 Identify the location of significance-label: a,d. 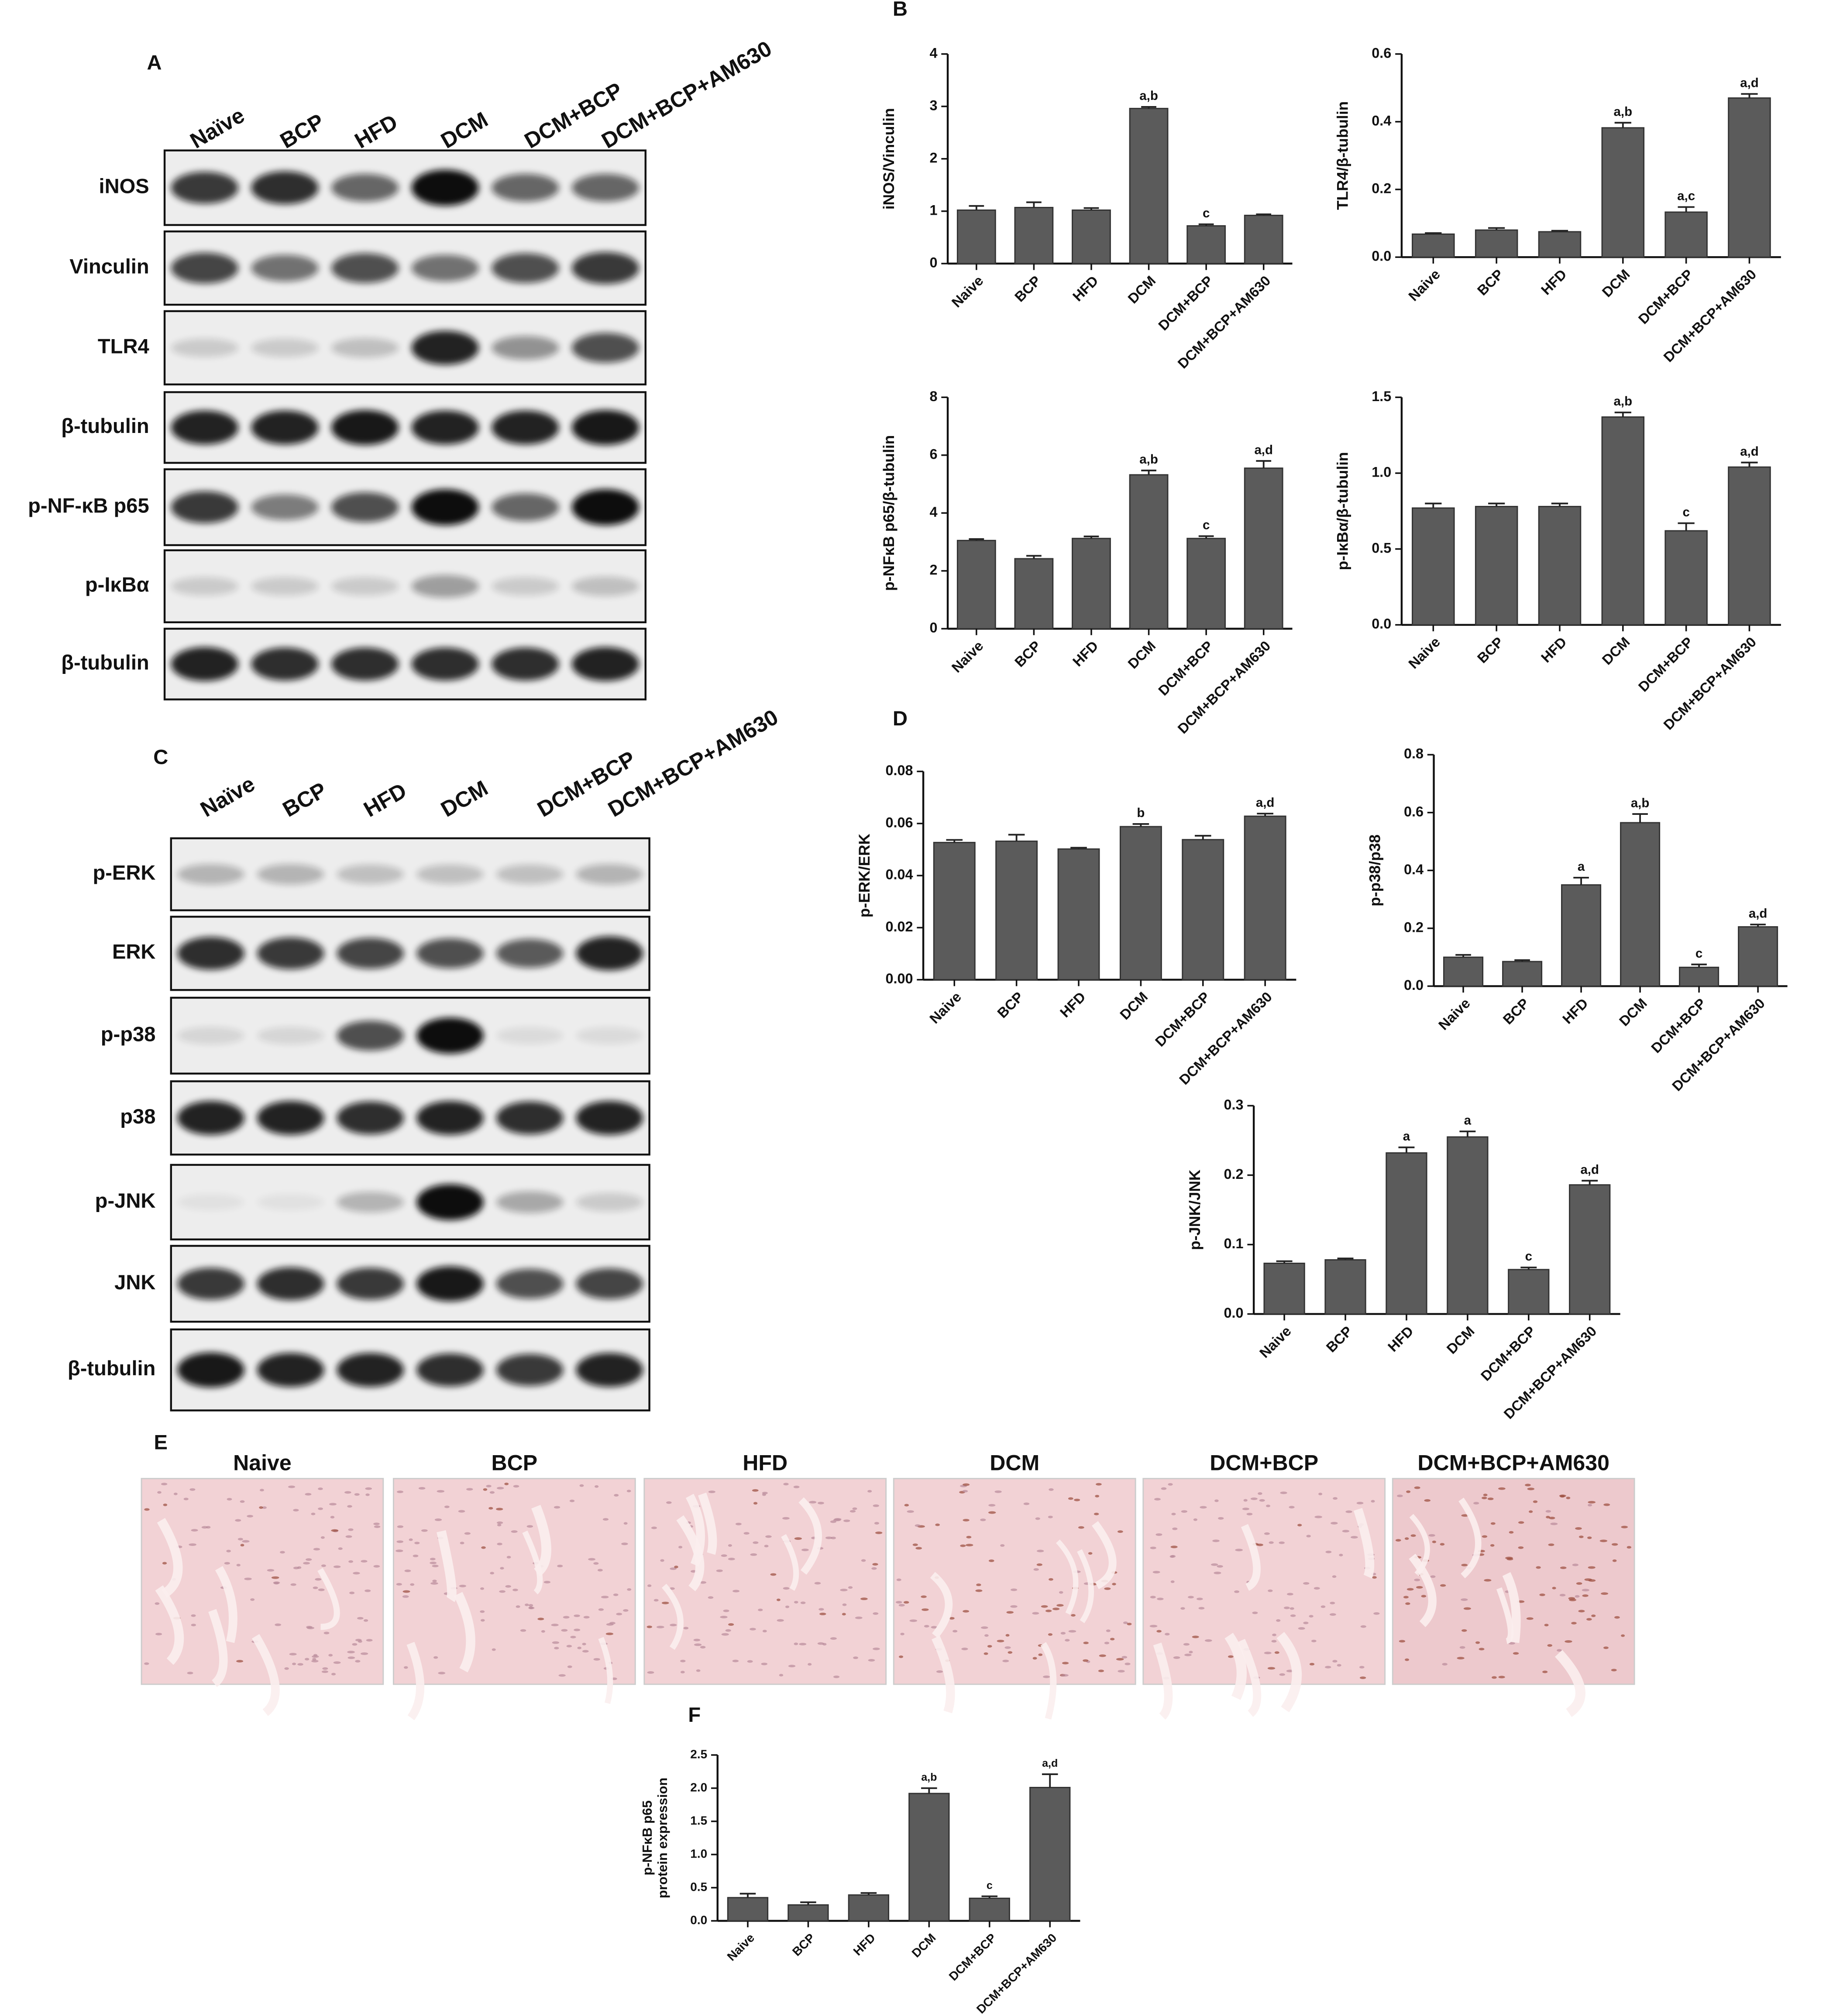
(1749, 452).